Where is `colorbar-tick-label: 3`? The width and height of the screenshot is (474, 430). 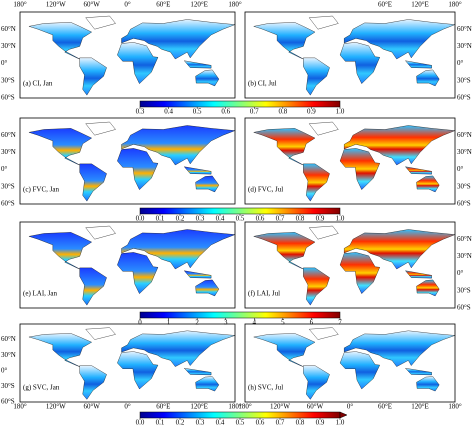 colorbar-tick-label: 3 is located at coordinates (226, 323).